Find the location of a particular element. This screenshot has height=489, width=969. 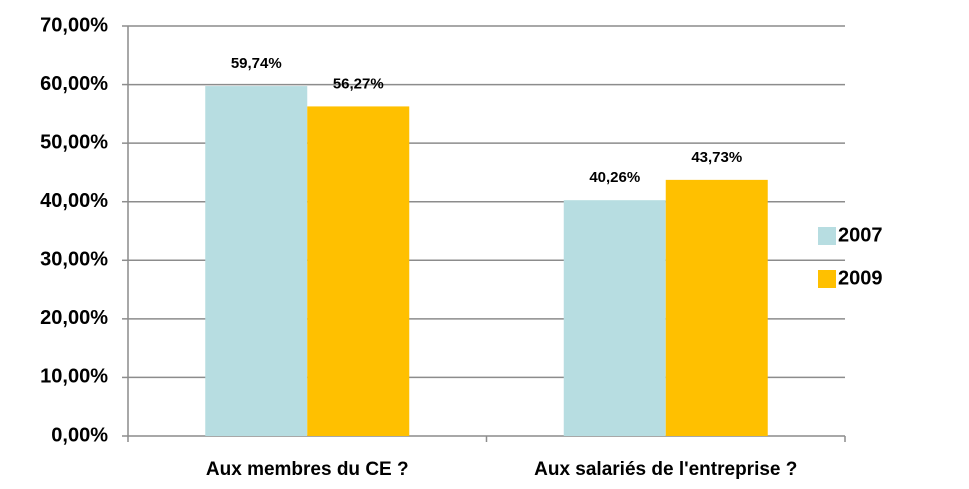

legend-label: 2009 is located at coordinates (860, 278).